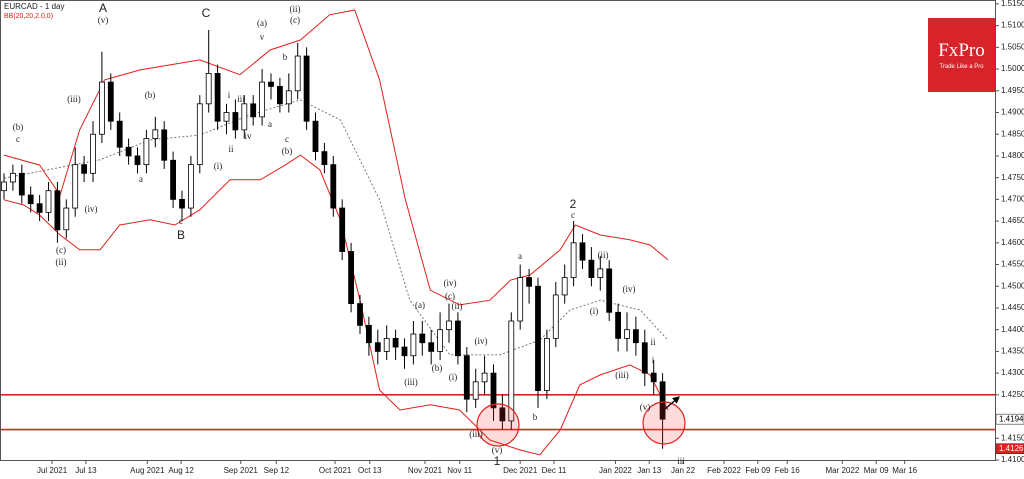  I want to click on y-tick-label: 1.4850, so click(1012, 133).